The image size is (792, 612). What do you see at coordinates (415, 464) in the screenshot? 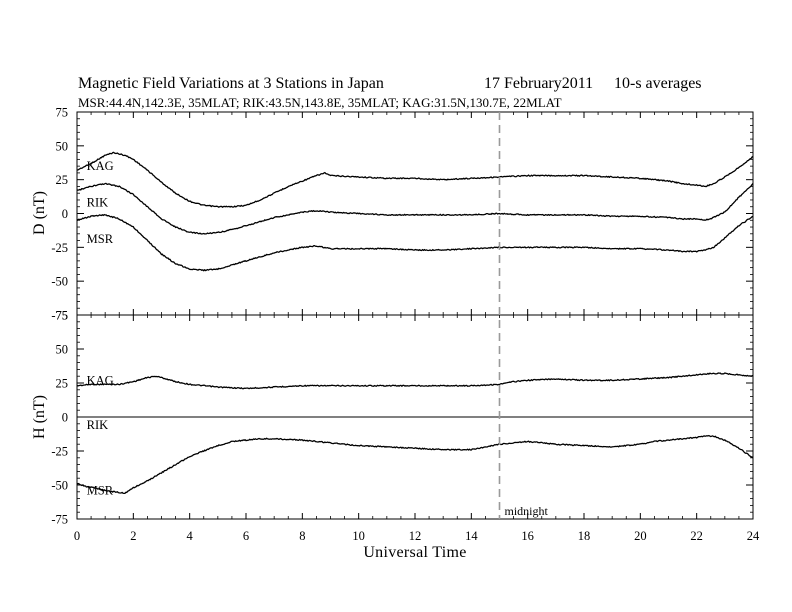
I see `series-line-msr-bottom` at bounding box center [415, 464].